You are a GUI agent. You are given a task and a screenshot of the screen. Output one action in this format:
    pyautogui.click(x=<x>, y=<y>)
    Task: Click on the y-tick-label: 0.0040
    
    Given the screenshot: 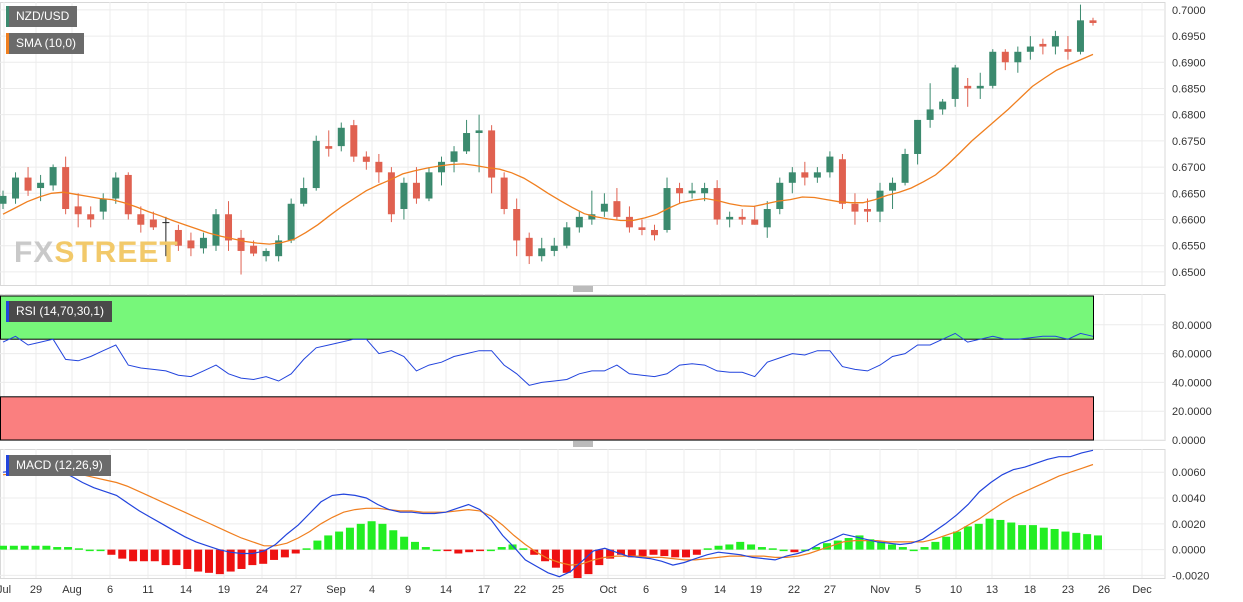 What is the action you would take?
    pyautogui.click(x=1189, y=499)
    